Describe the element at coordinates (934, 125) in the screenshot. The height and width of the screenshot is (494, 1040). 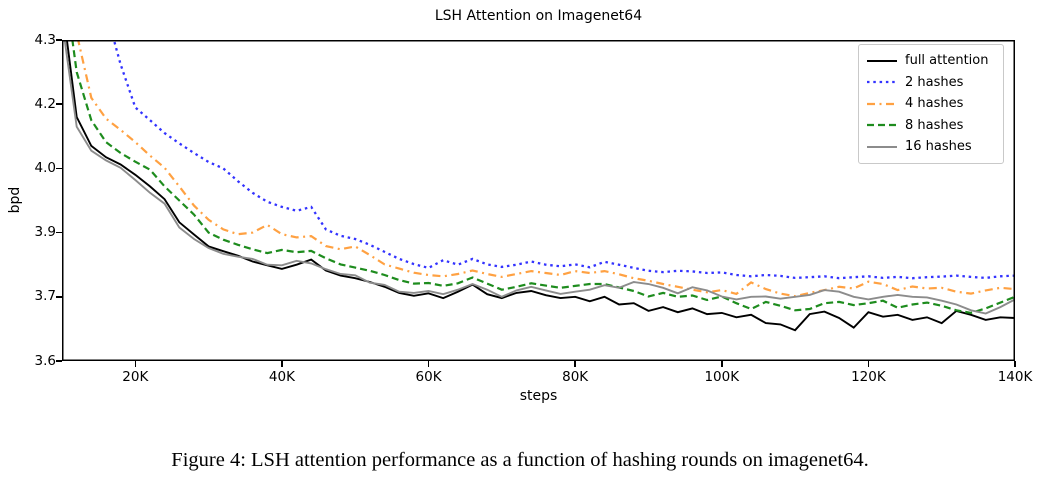
I see `legend-label: 8 hashes` at that location.